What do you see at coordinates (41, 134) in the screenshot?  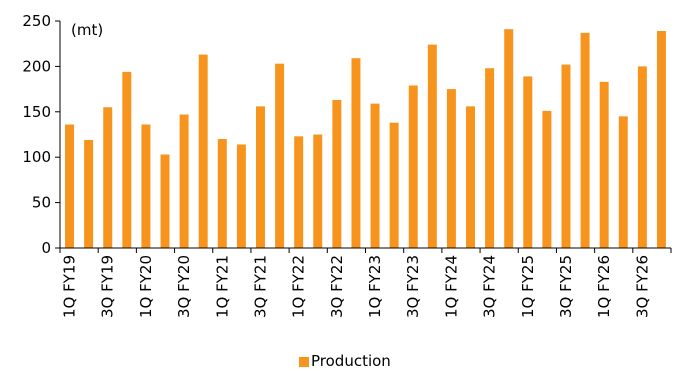 I see `y-axis: 0 50 100 150 200 250` at bounding box center [41, 134].